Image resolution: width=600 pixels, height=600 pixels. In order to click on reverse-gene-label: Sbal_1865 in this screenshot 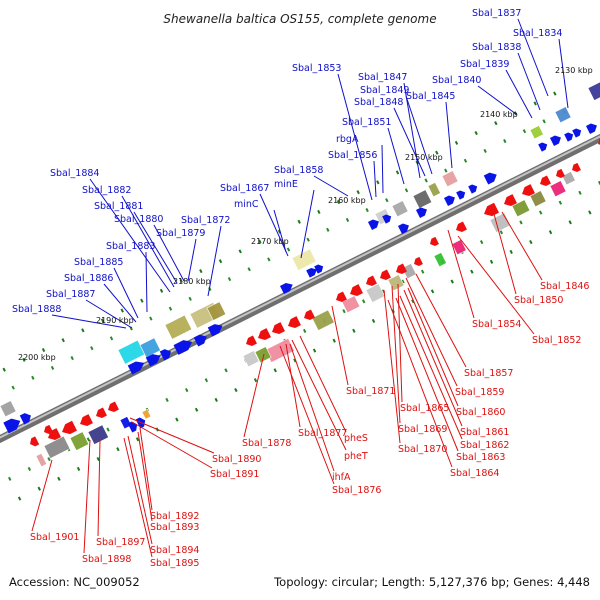, I will do `click(424, 408)`.